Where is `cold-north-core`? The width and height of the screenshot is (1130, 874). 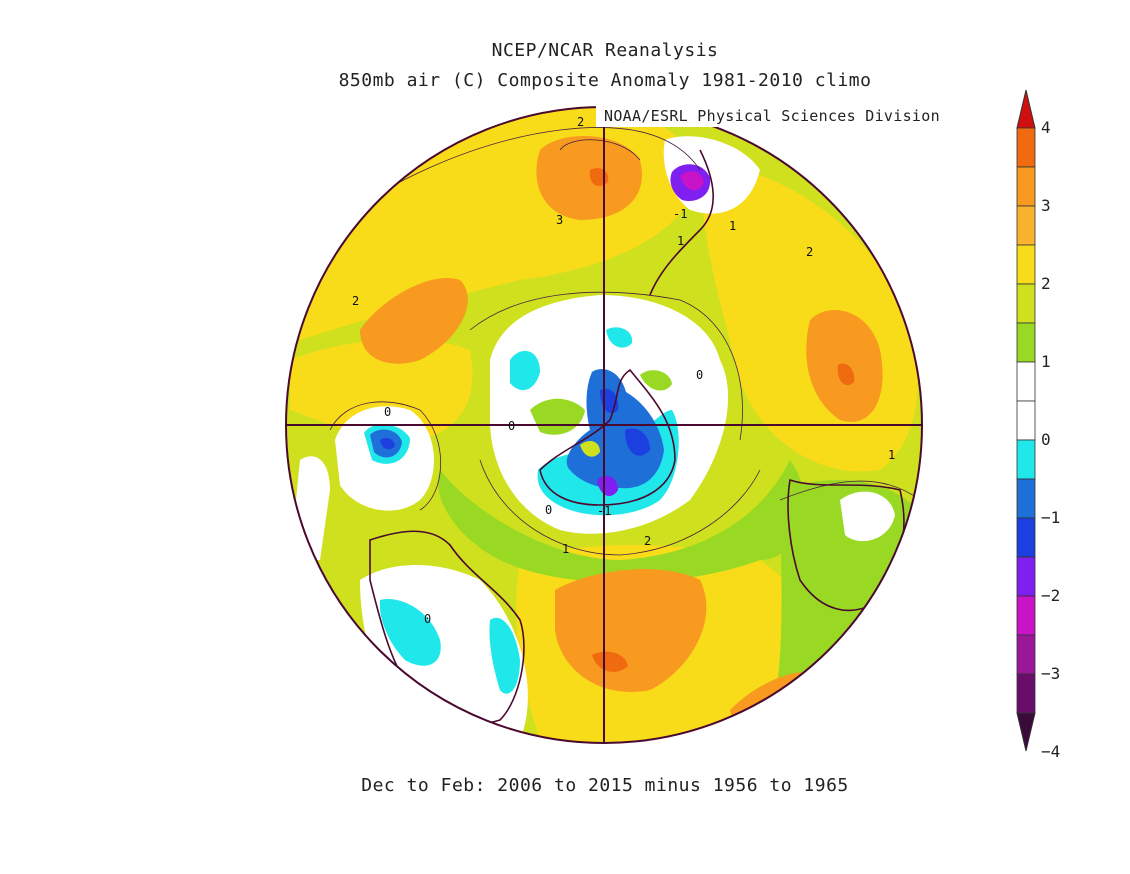 cold-north-core is located at coordinates (692, 181).